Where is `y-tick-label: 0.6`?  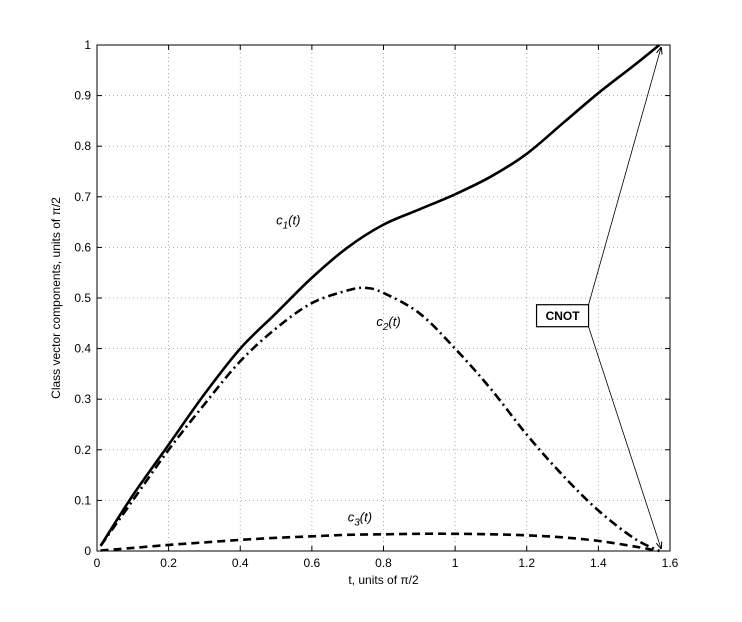 y-tick-label: 0.6 is located at coordinates (82, 247).